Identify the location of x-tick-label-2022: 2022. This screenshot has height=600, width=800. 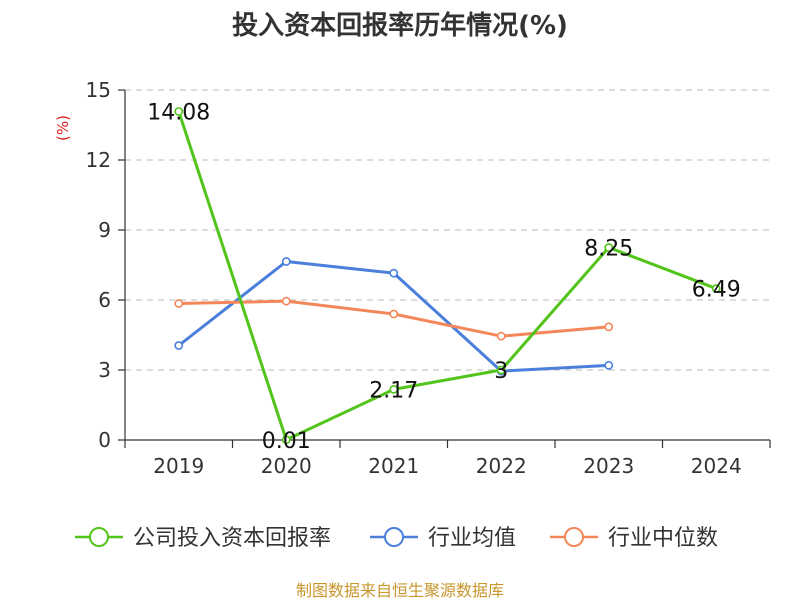
(501, 466).